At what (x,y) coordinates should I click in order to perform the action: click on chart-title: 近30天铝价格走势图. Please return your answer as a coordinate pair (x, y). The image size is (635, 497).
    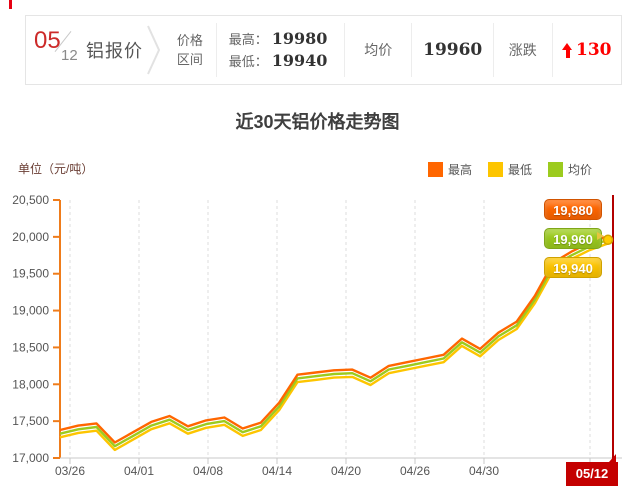
    Looking at the image, I should click on (317, 122).